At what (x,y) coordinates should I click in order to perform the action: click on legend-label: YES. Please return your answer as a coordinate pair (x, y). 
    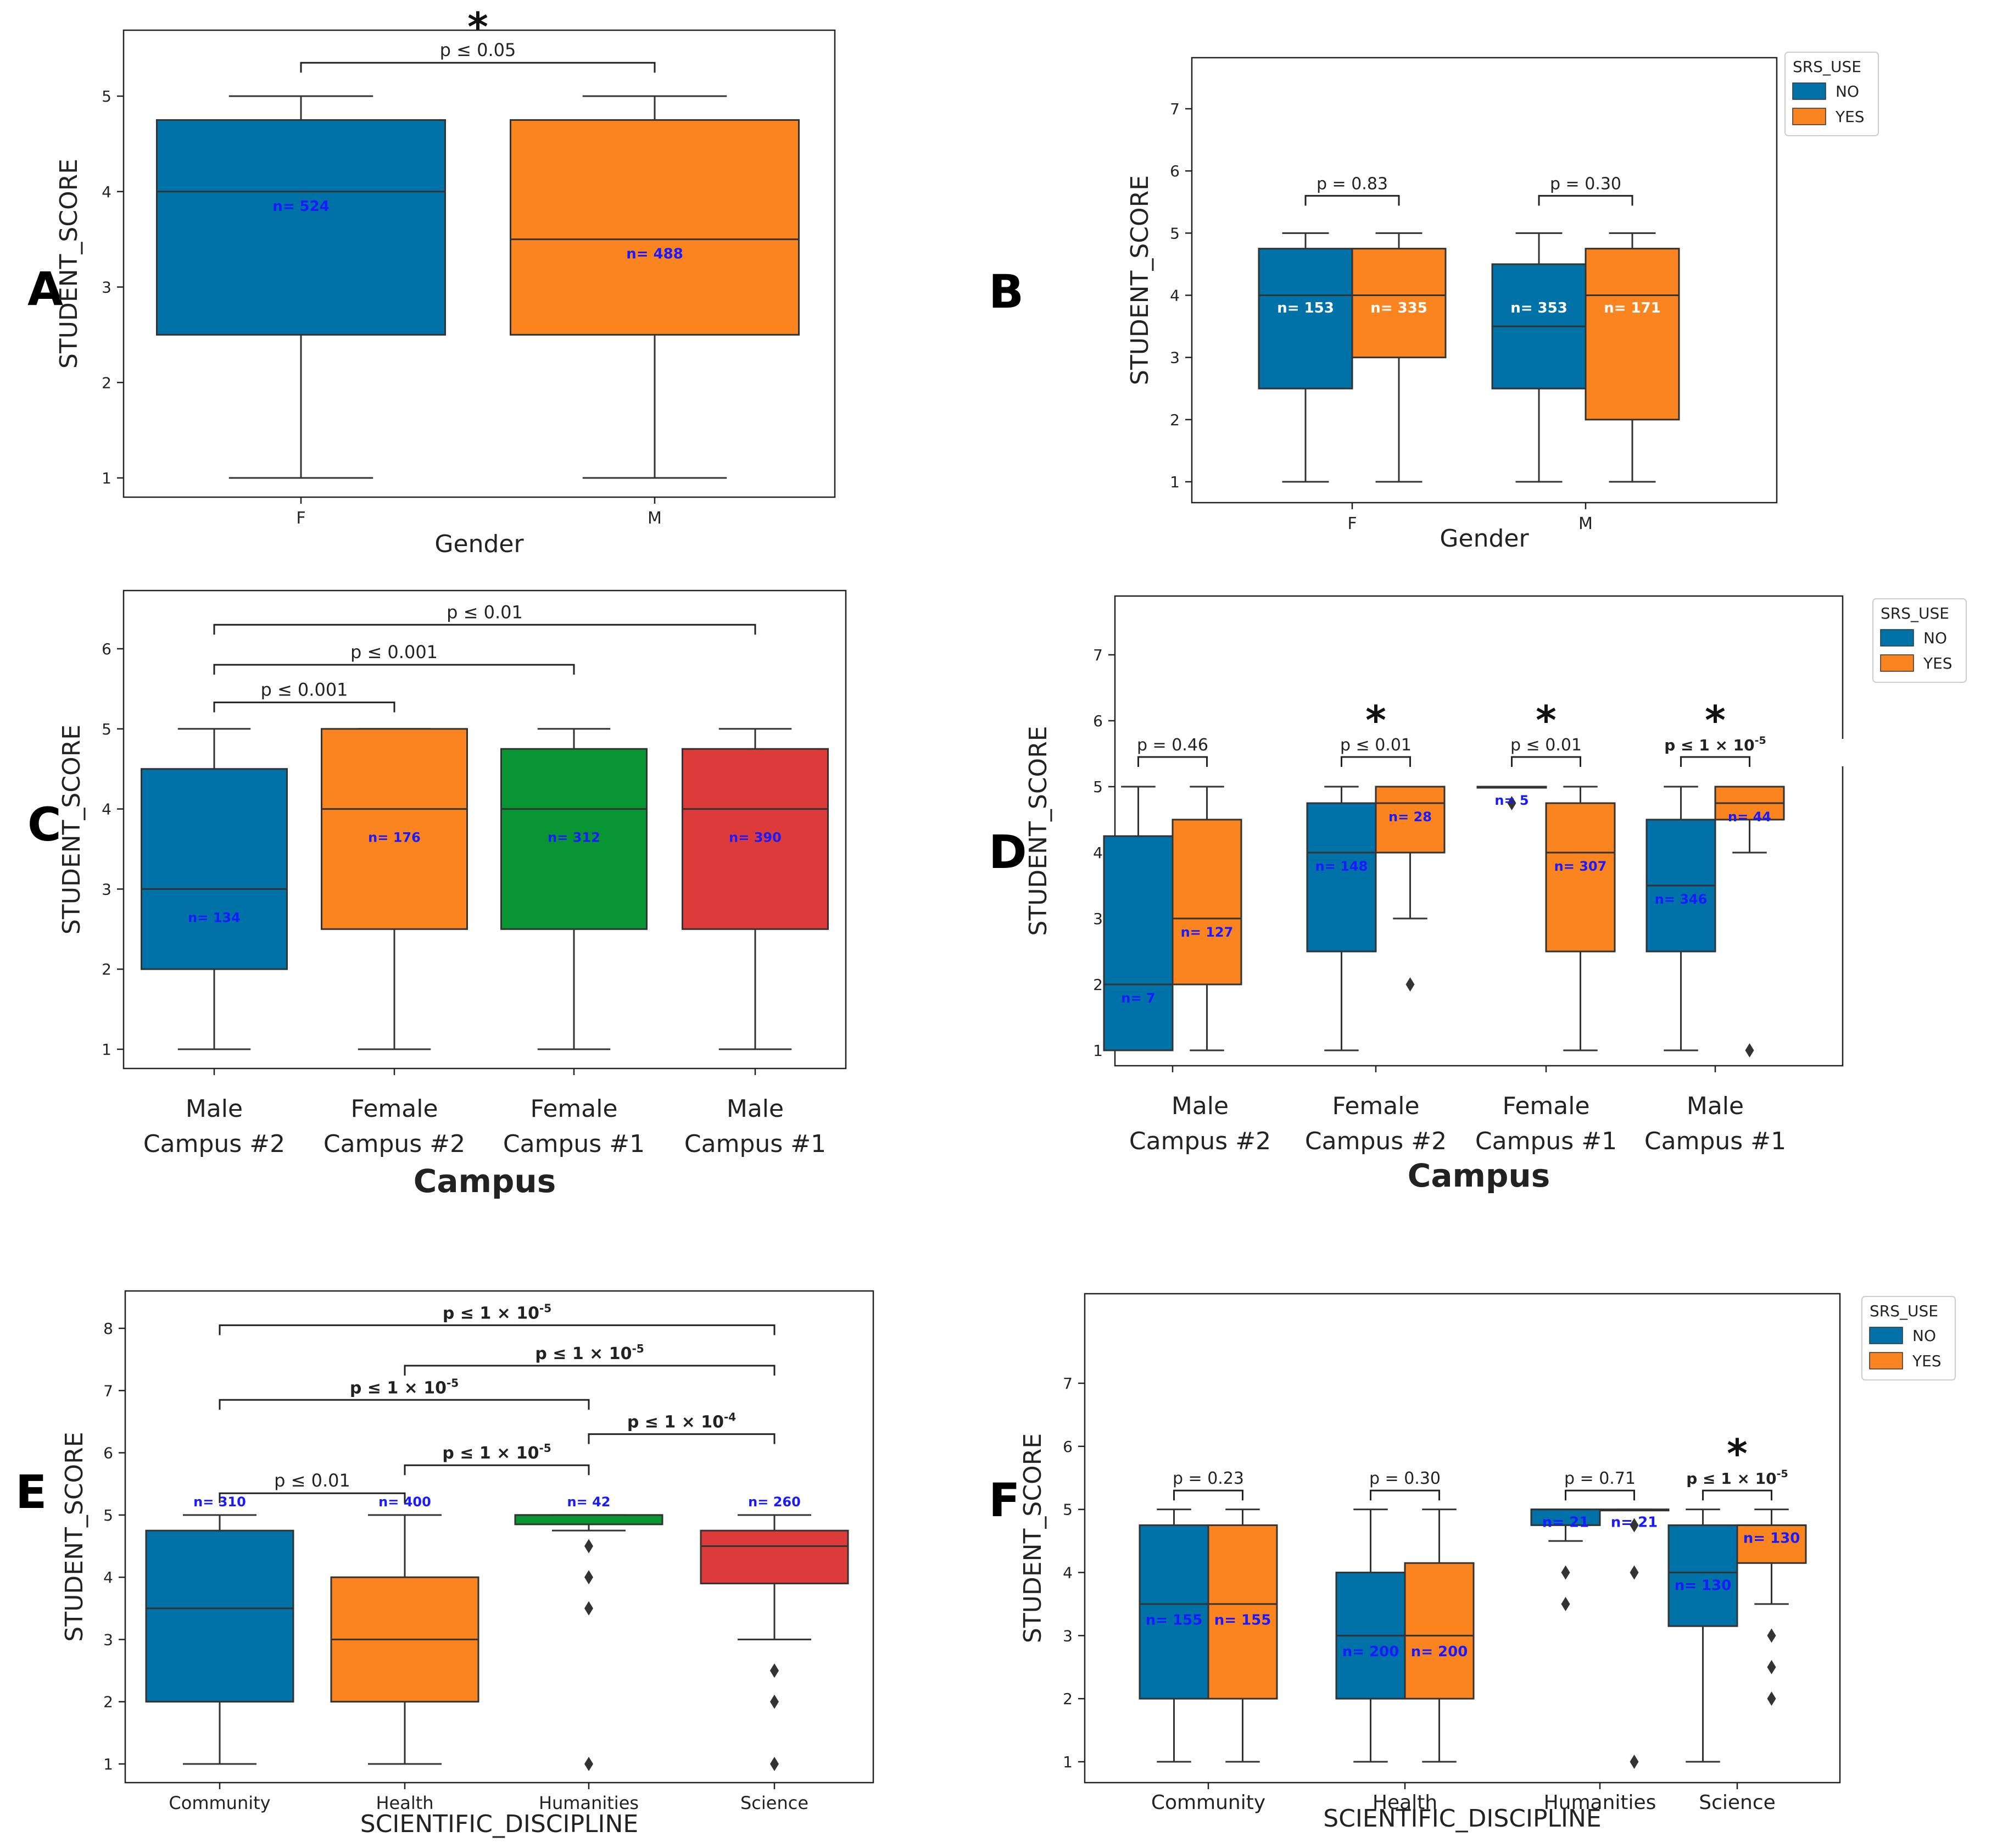
    Looking at the image, I should click on (1927, 1361).